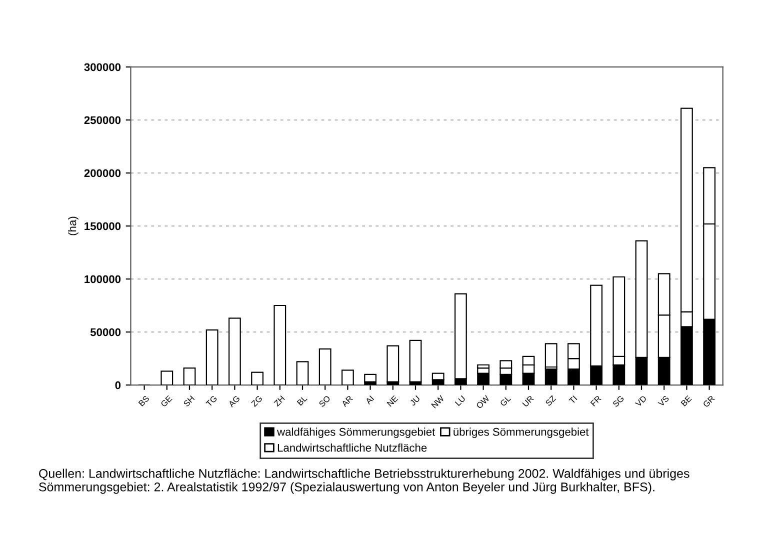  I want to click on x-tick-label: NW, so click(438, 401).